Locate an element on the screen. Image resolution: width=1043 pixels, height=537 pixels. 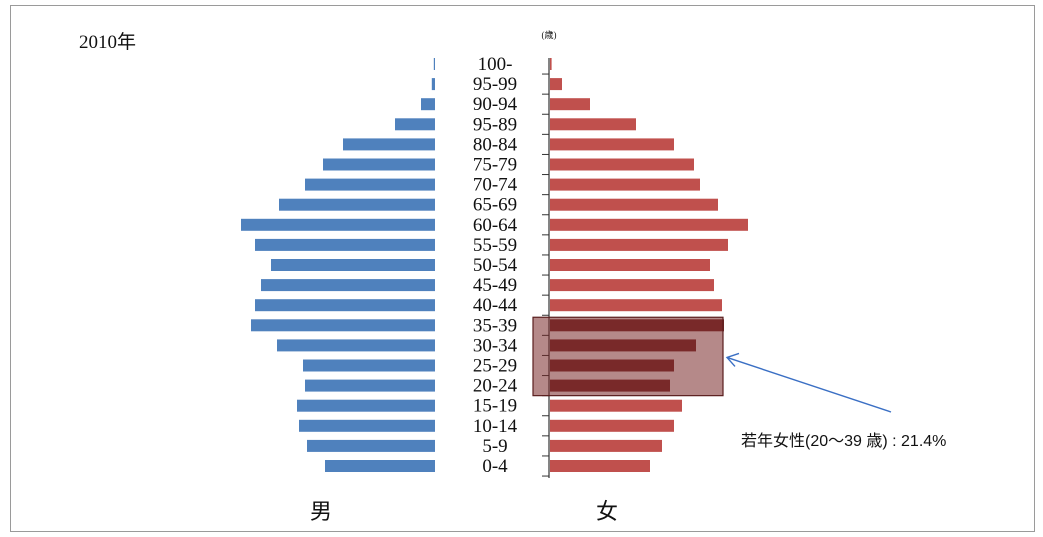
age-tick-label: 15-19 is located at coordinates (495, 406).